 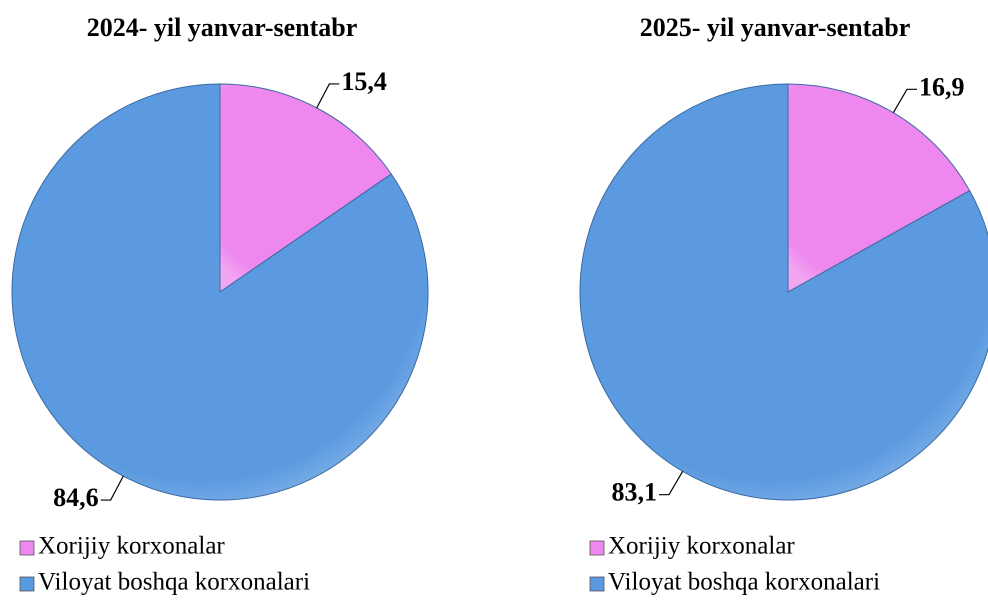 I want to click on value-label: 84,6, so click(x=76, y=497).